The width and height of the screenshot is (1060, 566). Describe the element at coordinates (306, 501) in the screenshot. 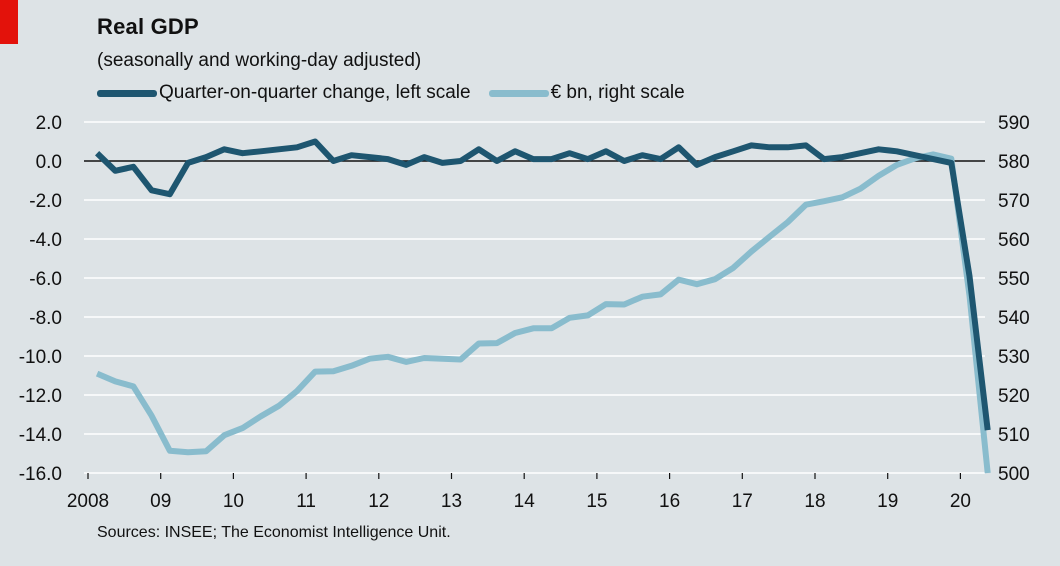

I see `x-tick-label: 11` at that location.